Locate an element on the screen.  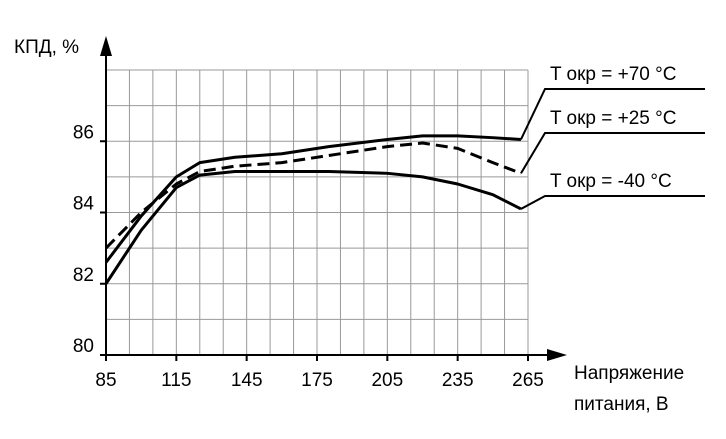
y-tick-label: 82 is located at coordinates (83, 275).